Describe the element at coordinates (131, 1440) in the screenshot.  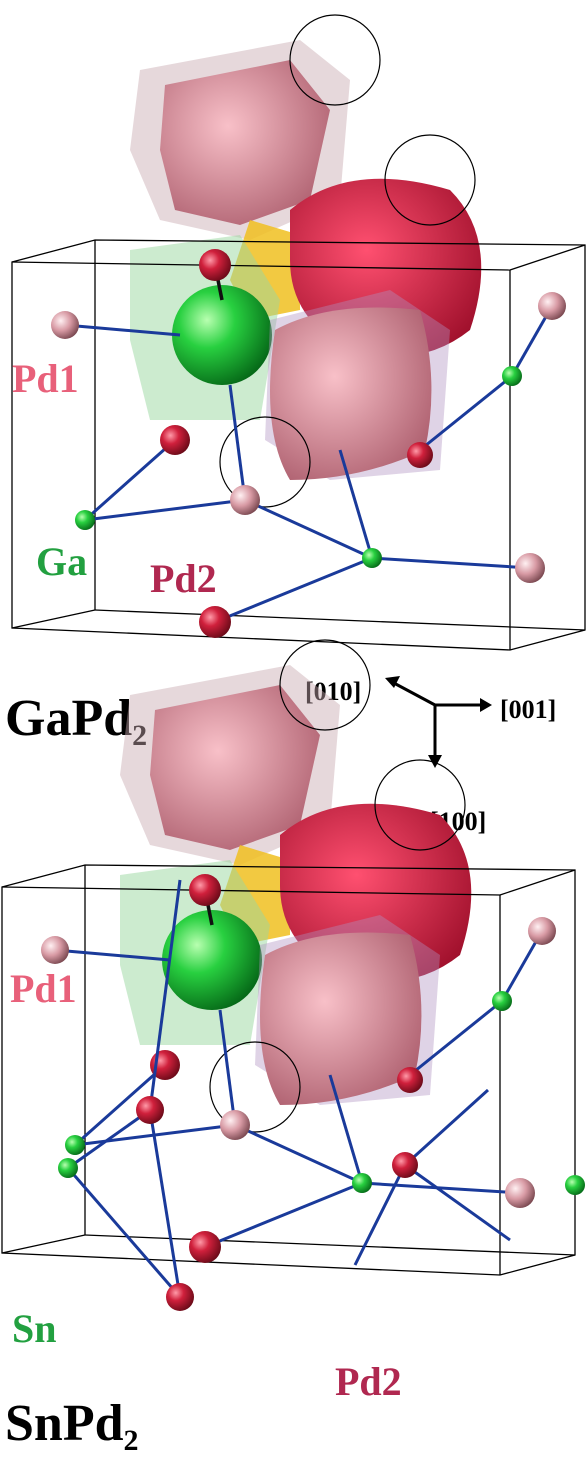
I see `compound-subscript: 2` at that location.